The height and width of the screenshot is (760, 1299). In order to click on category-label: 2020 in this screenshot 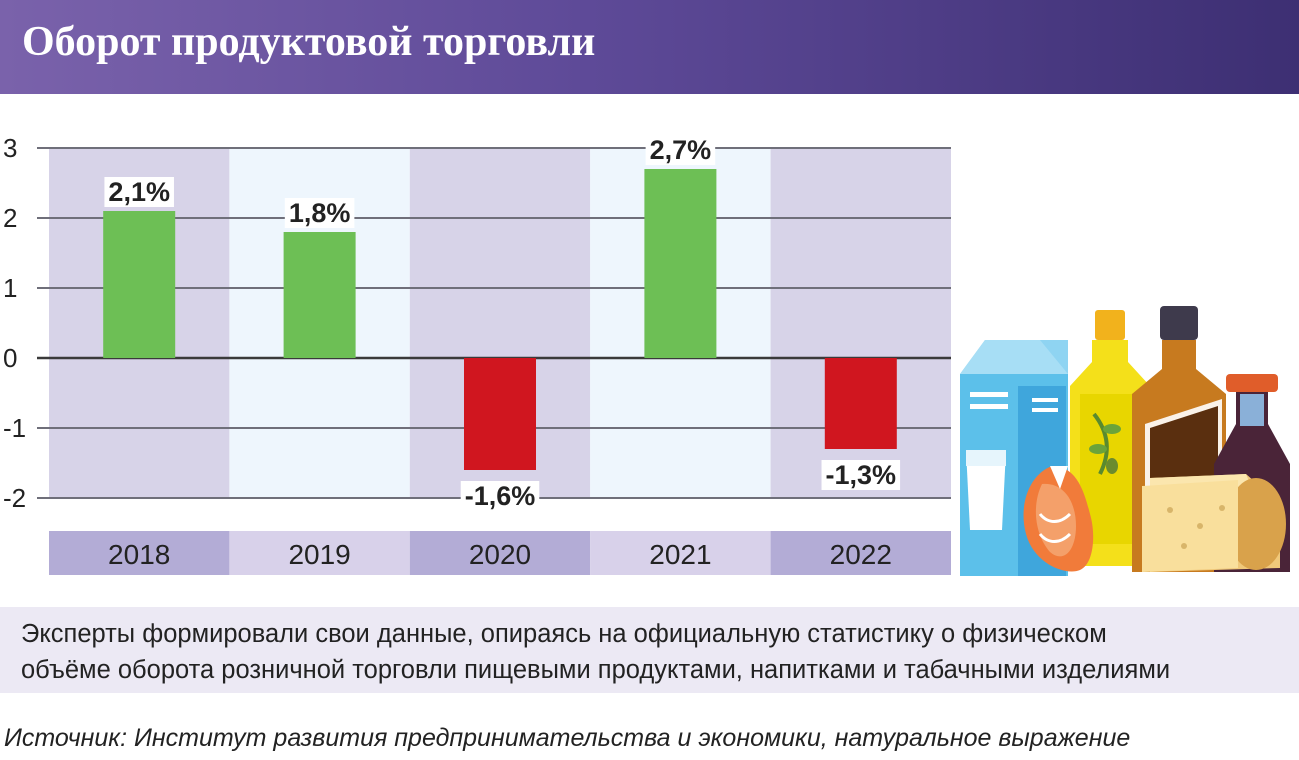, I will do `click(500, 554)`.